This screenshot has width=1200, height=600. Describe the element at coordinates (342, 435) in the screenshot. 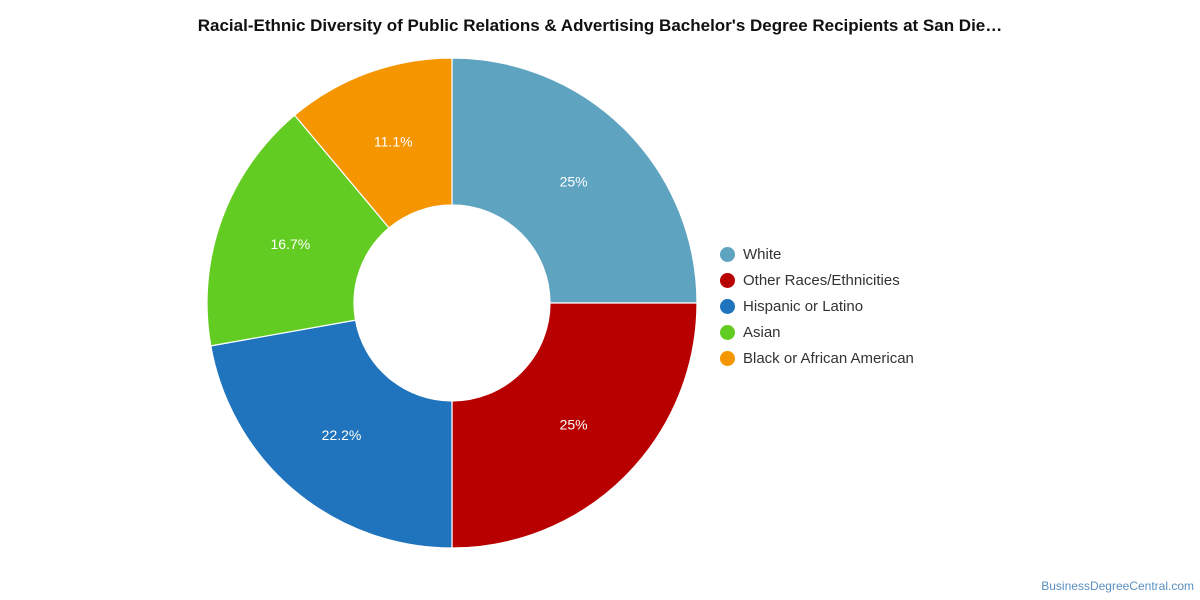

I see `data-label-hispanic-or-latino: 22.2%` at that location.